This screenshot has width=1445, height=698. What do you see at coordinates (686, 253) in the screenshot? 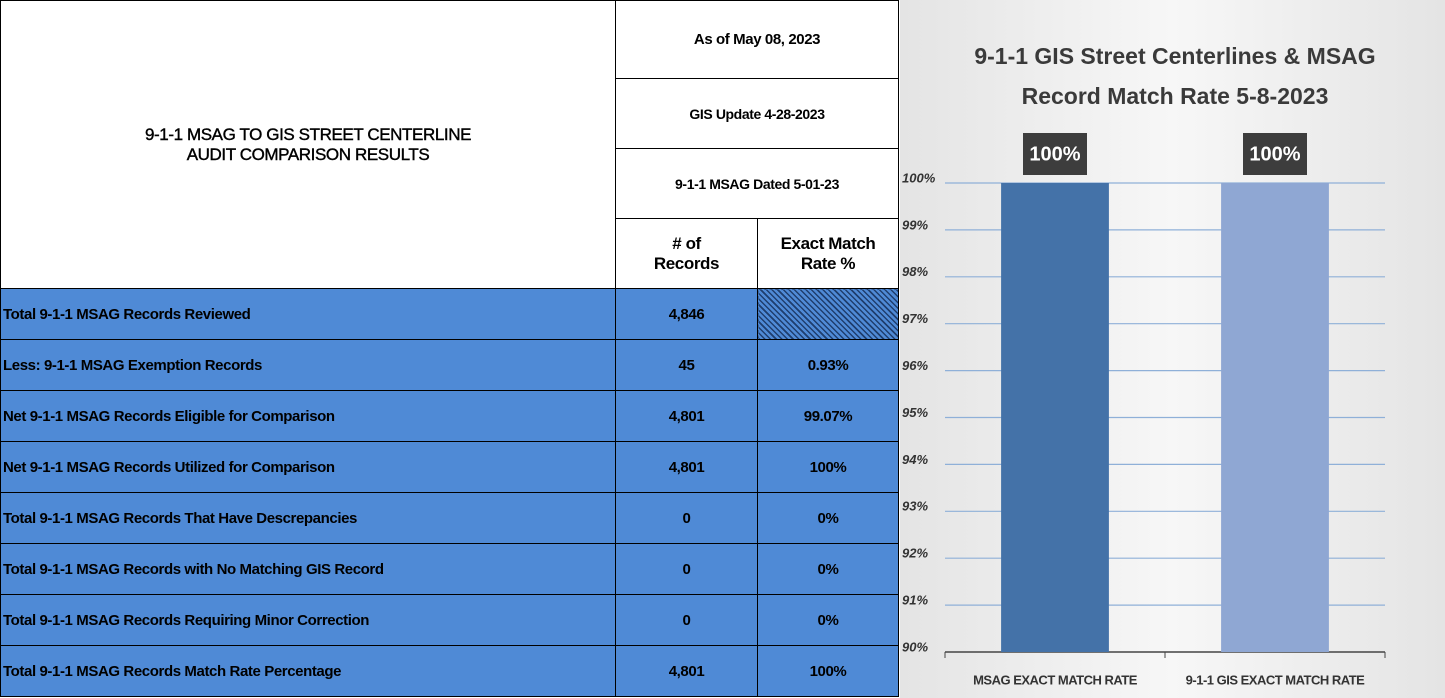
I see `column-header: # of Records` at bounding box center [686, 253].